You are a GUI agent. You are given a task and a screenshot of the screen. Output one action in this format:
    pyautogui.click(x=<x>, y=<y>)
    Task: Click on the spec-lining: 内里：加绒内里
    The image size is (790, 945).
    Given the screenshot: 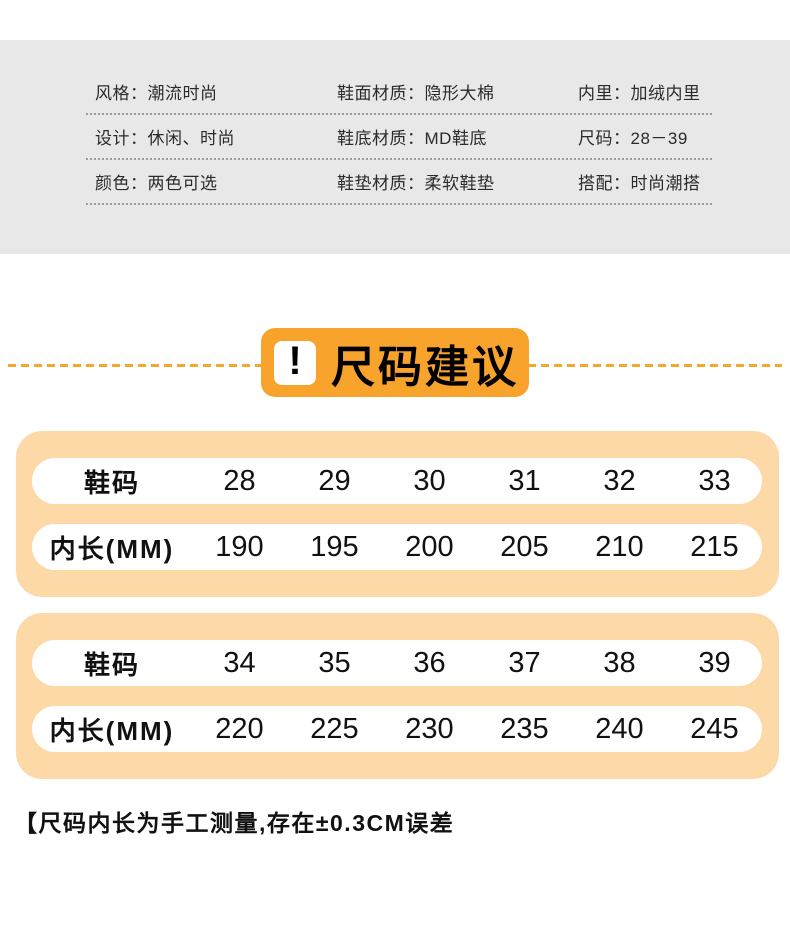 What is the action you would take?
    pyautogui.click(x=639, y=93)
    